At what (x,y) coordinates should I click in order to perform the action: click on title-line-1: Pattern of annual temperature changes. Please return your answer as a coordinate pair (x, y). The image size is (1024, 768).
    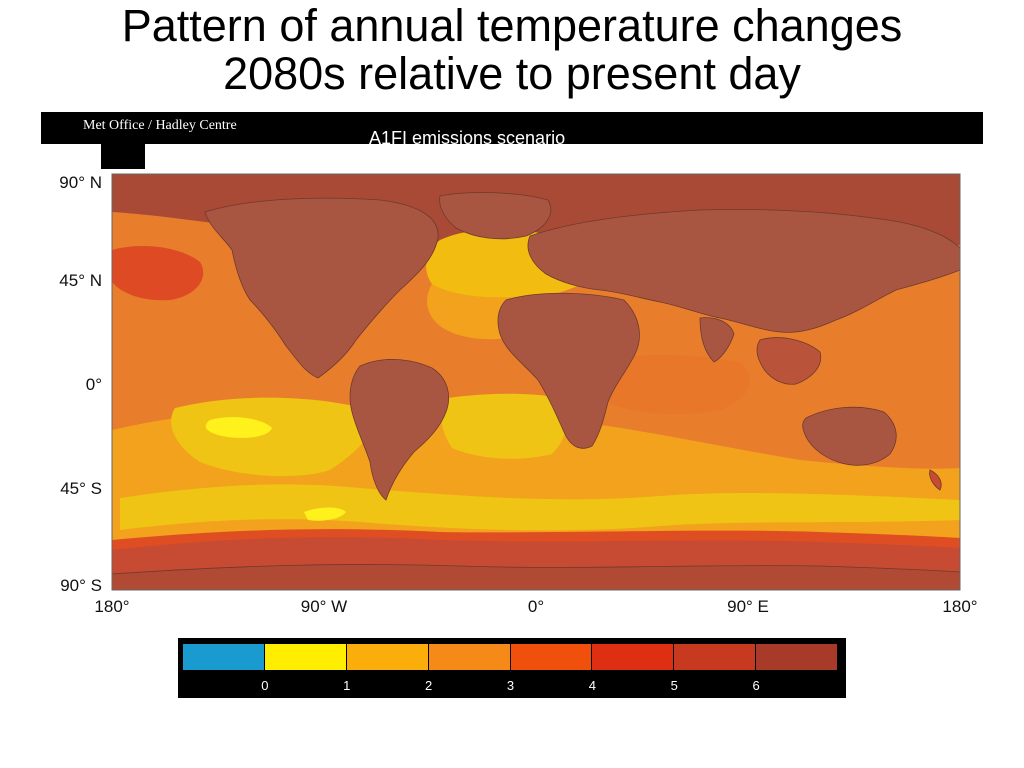
    Looking at the image, I should click on (512, 25).